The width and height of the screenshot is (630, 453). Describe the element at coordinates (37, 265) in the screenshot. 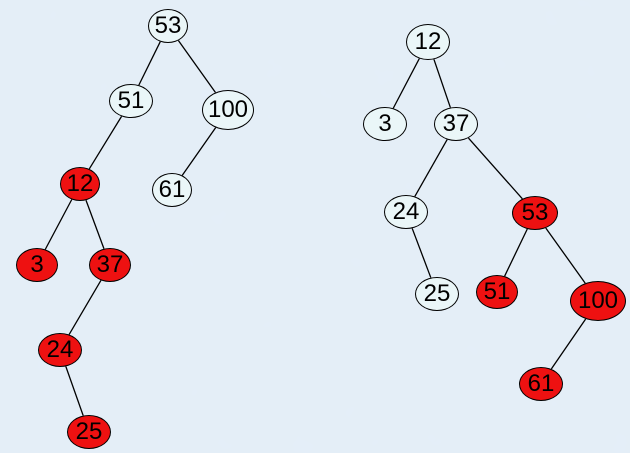

I see `tree-node-a3: 3` at that location.